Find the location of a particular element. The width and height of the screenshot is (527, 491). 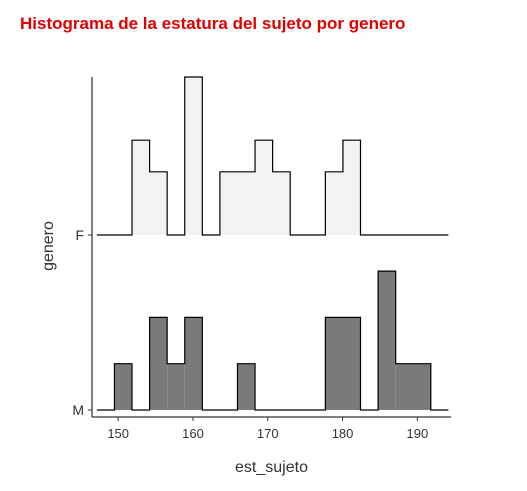

x-tick-label: 150 is located at coordinates (118, 433).